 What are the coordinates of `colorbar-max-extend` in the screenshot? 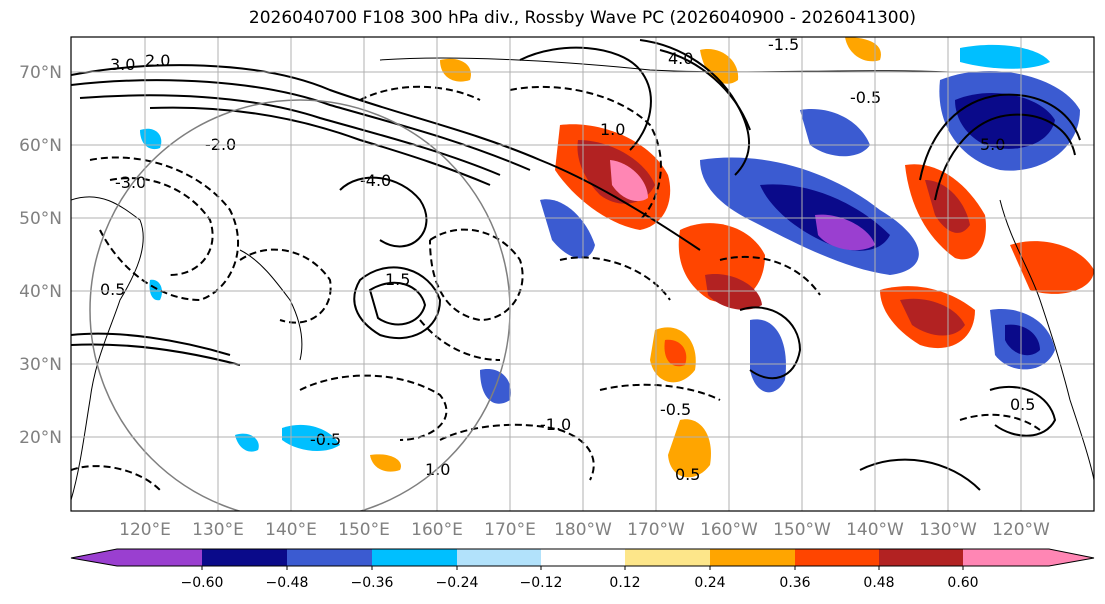 It's located at (1071, 557).